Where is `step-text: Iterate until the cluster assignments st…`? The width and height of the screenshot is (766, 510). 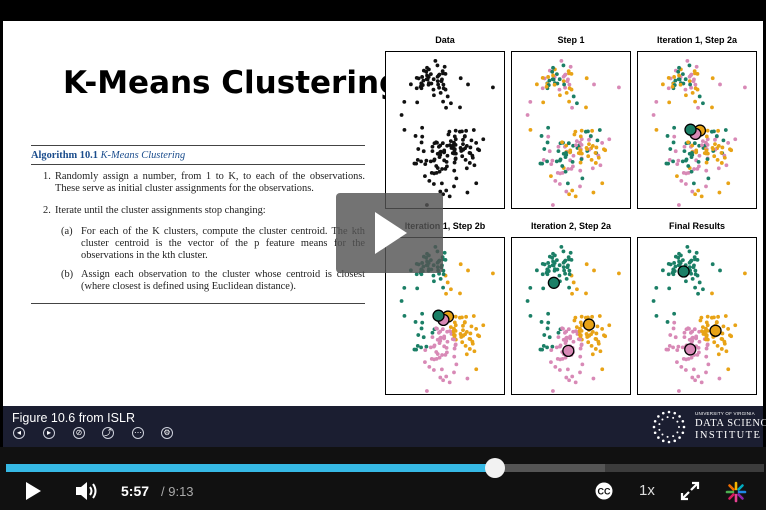
step-text: Iterate until the cluster assignments st… is located at coordinates (160, 210).